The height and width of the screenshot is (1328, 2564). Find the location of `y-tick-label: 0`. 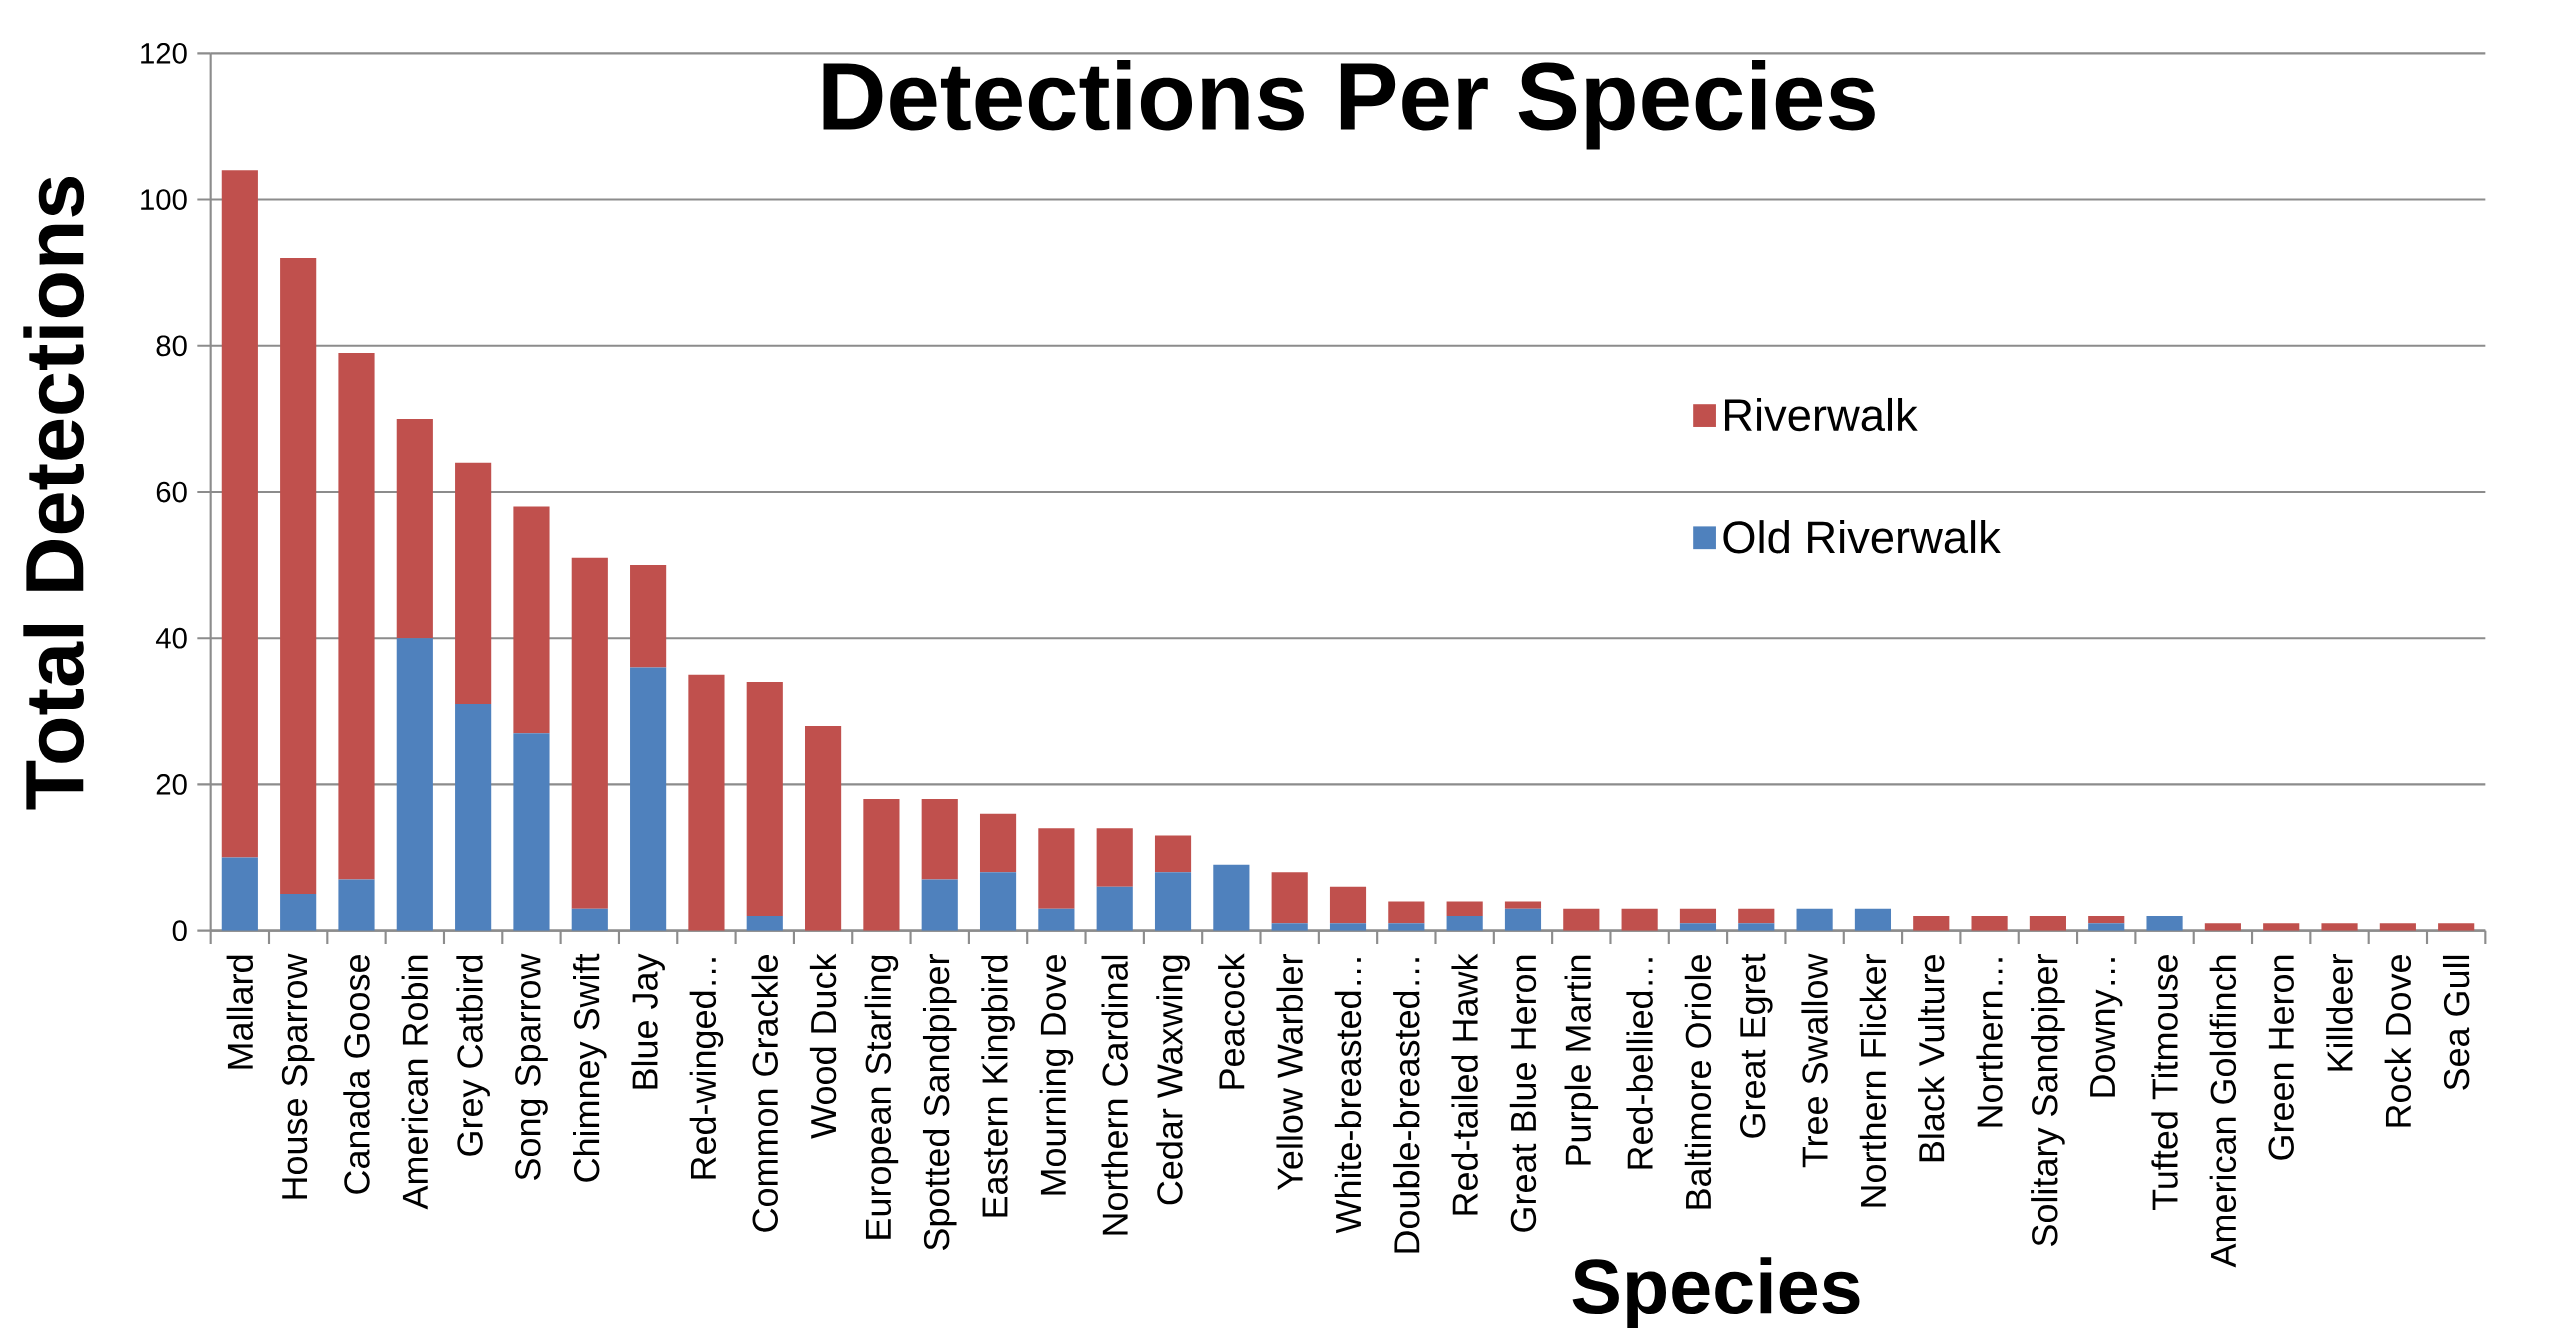

y-tick-label: 0 is located at coordinates (179, 931).